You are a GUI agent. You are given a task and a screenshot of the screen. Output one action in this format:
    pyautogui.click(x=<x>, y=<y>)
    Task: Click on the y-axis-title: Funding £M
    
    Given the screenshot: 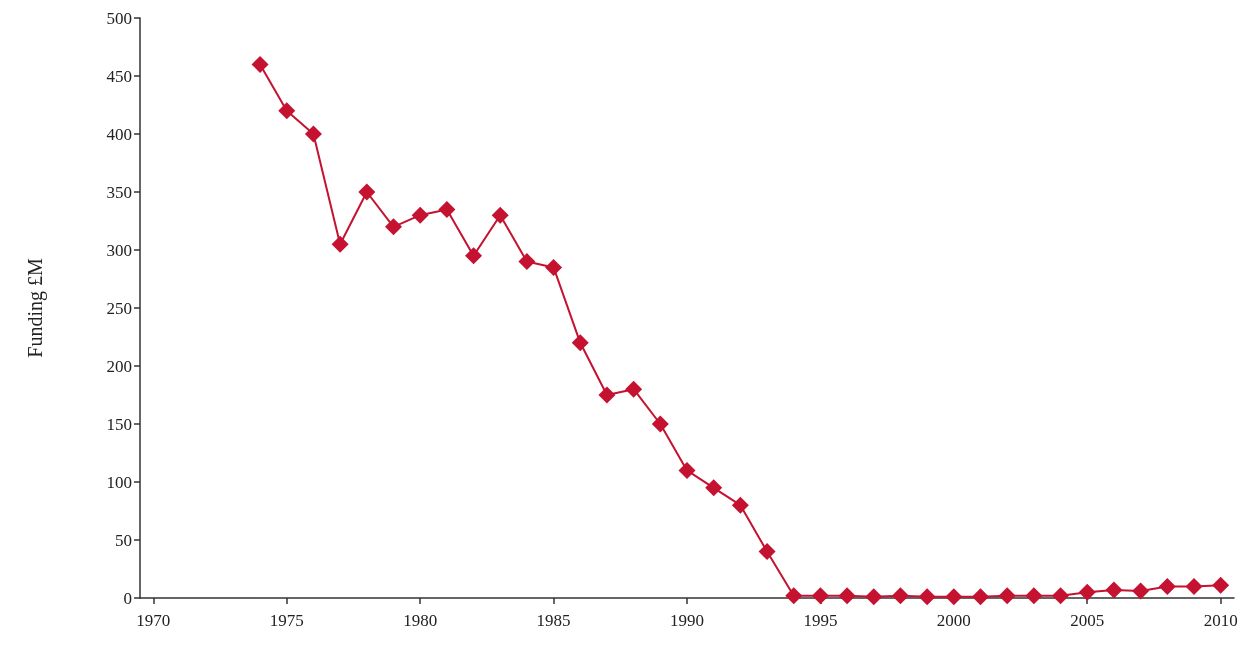 What is the action you would take?
    pyautogui.click(x=35, y=308)
    